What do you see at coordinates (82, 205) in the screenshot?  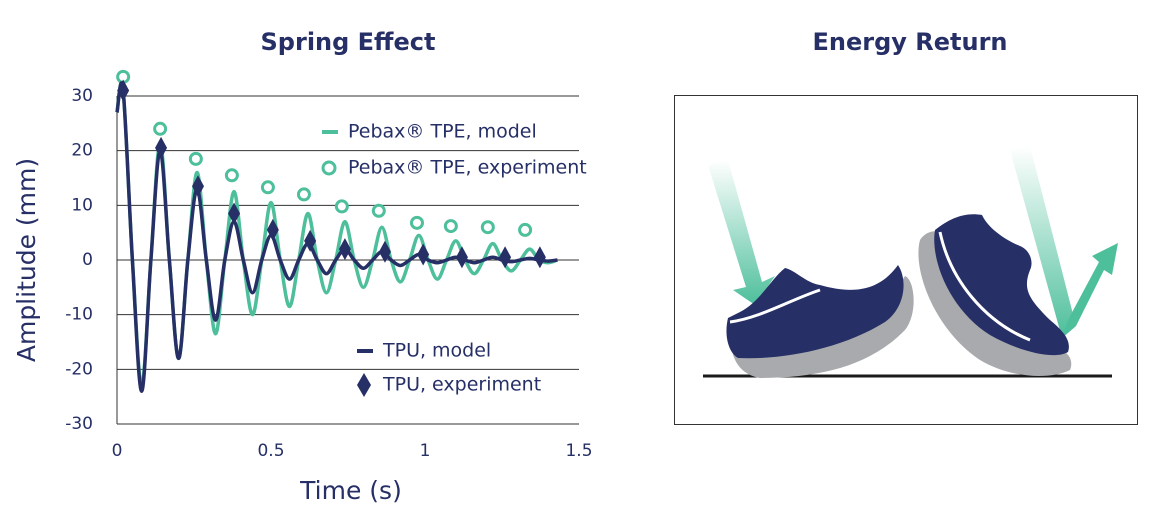 I see `y-tick-label: 10` at bounding box center [82, 205].